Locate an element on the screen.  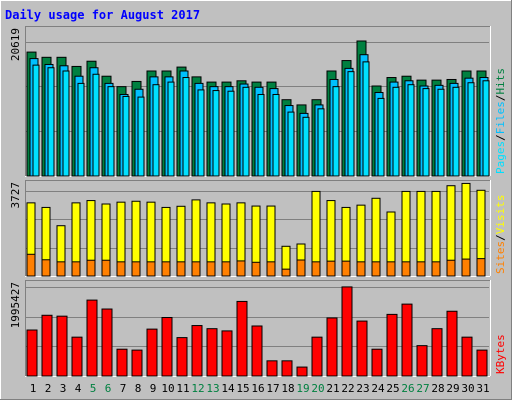
x-tick-label-day-4: 4 is located at coordinates (78, 388).